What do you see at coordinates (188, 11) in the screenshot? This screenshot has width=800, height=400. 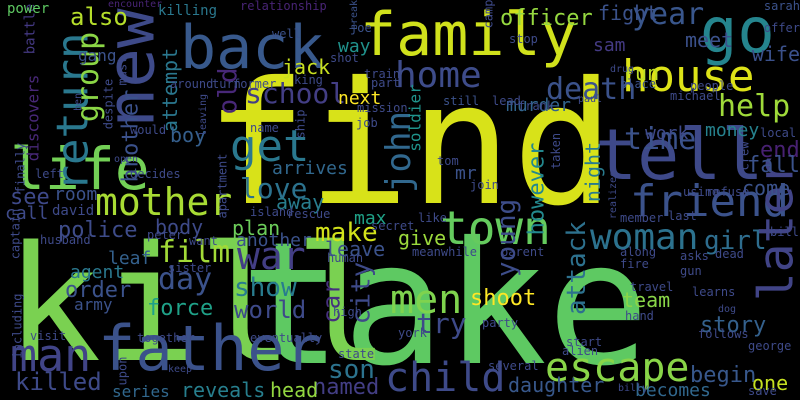 I see `word-killing: killing` at bounding box center [188, 11].